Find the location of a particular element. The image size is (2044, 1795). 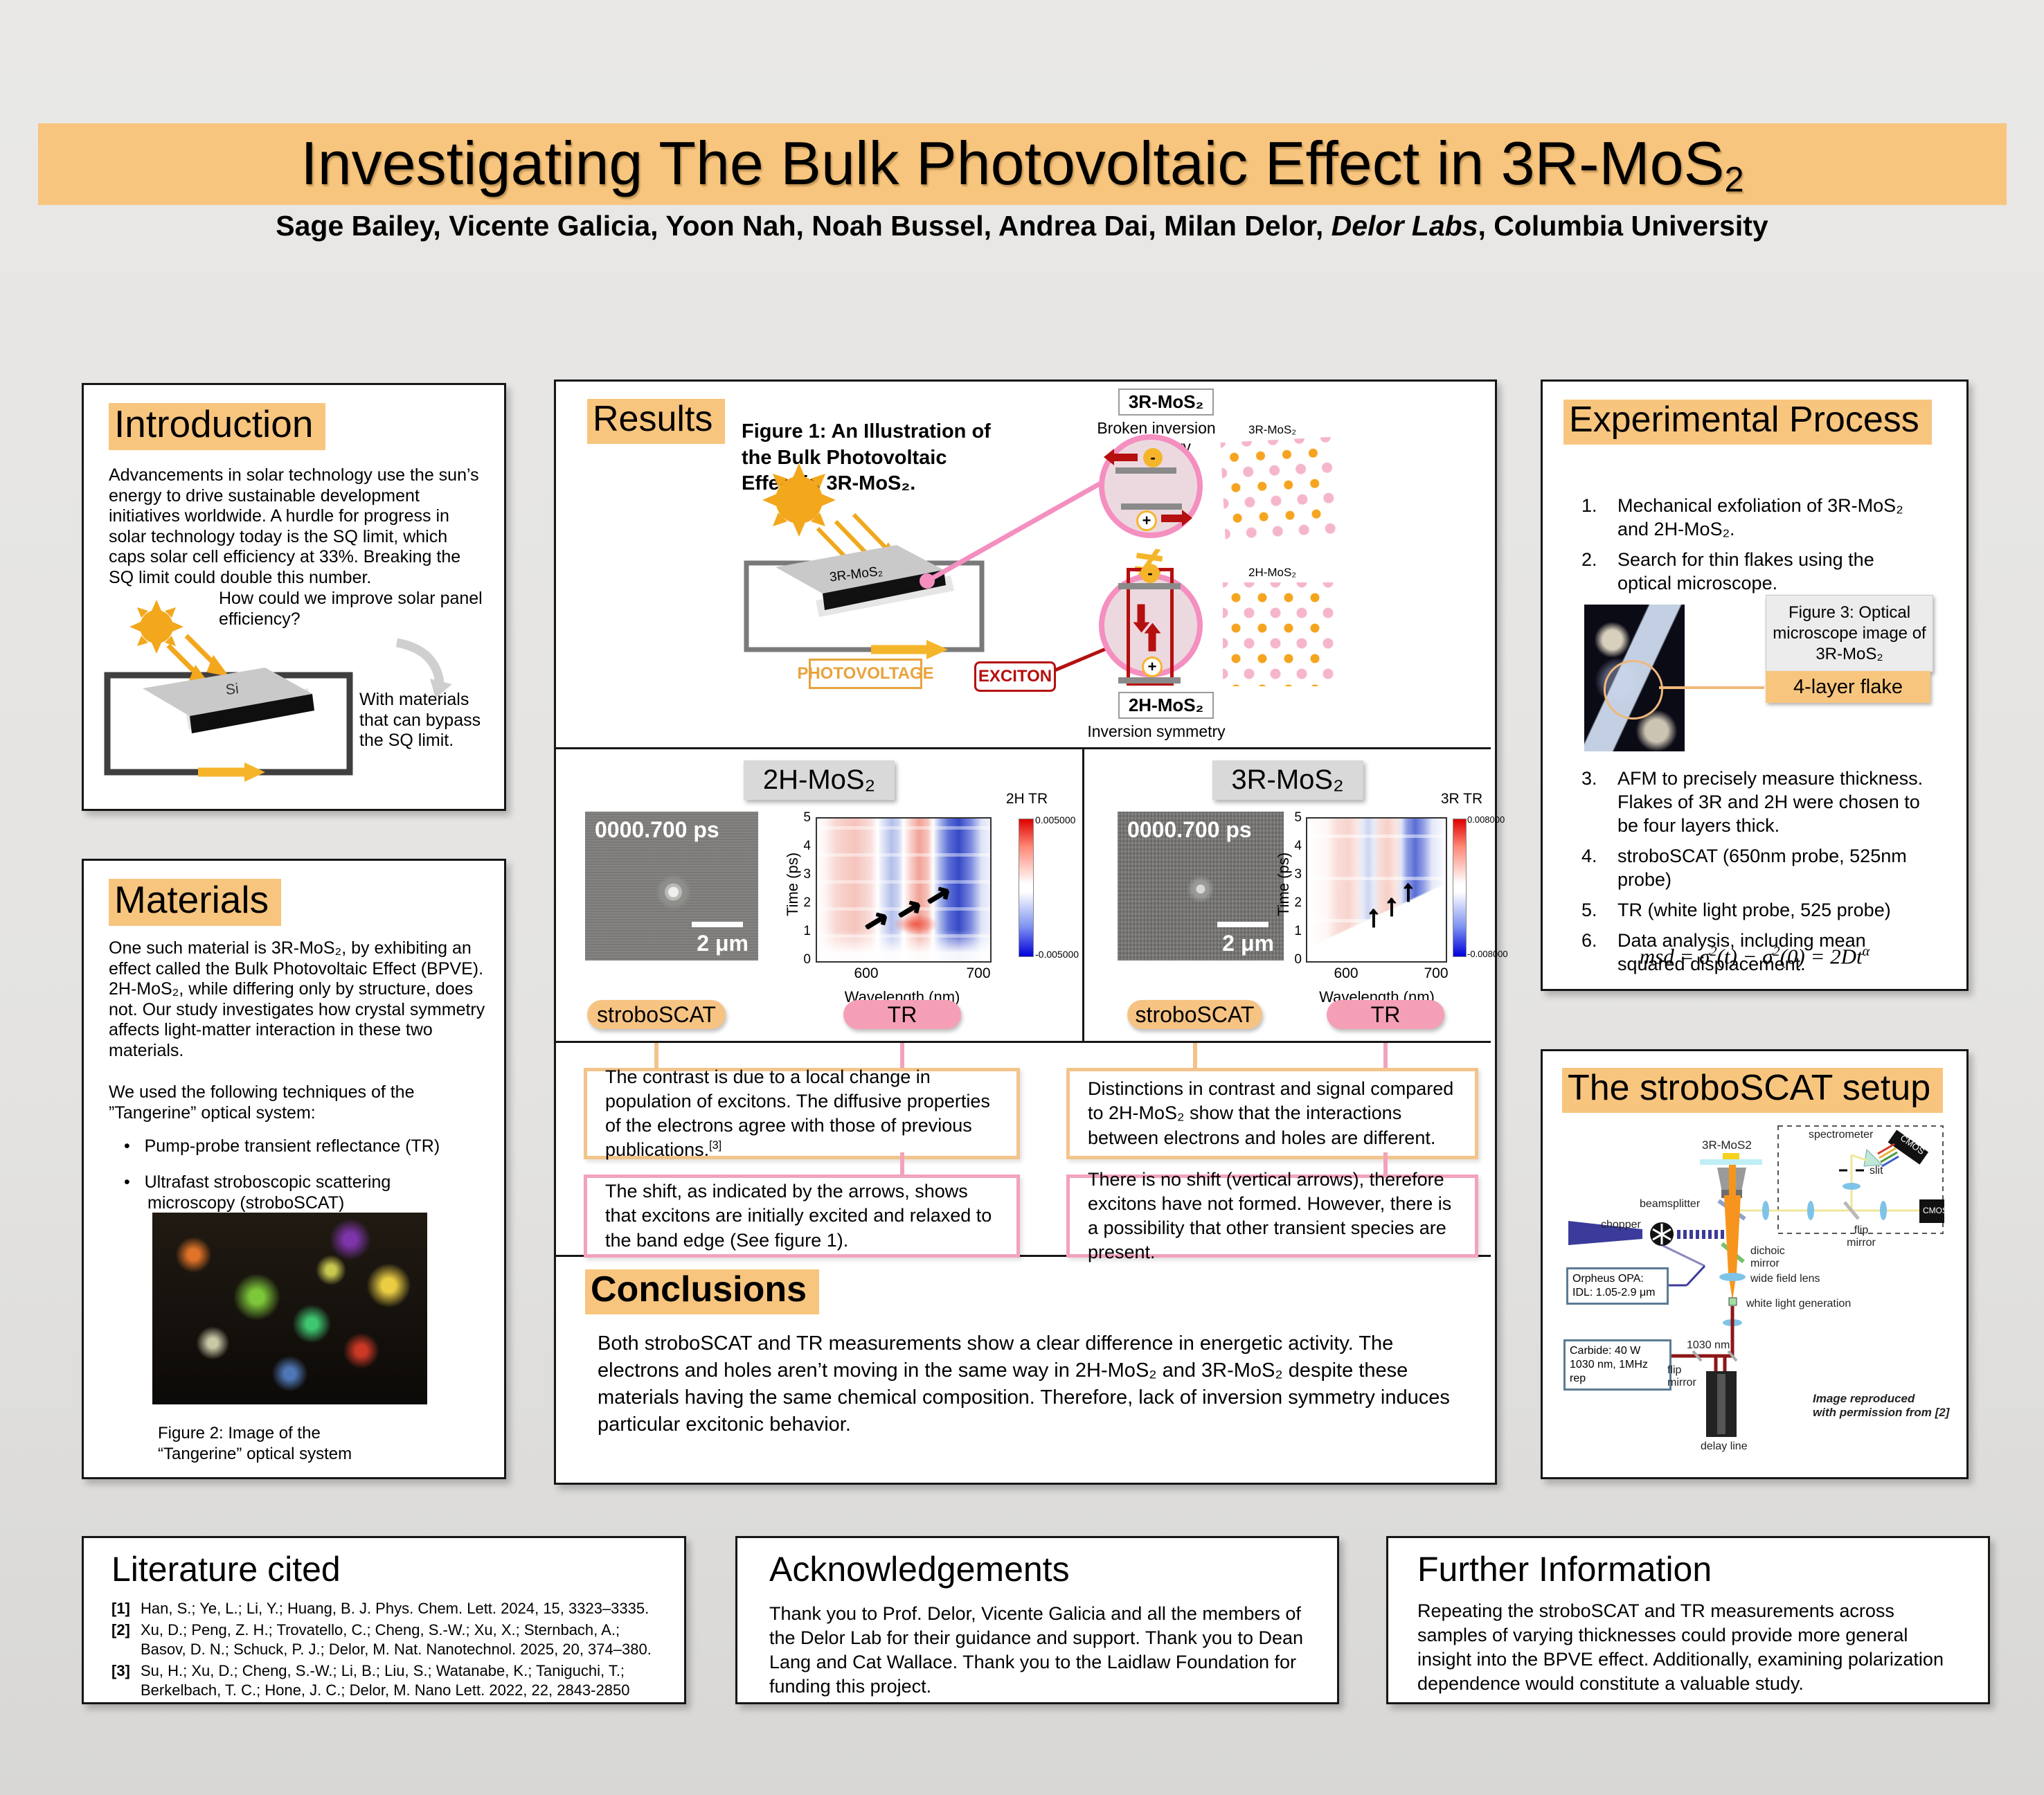

pump-beam is located at coordinates (1605, 1233).